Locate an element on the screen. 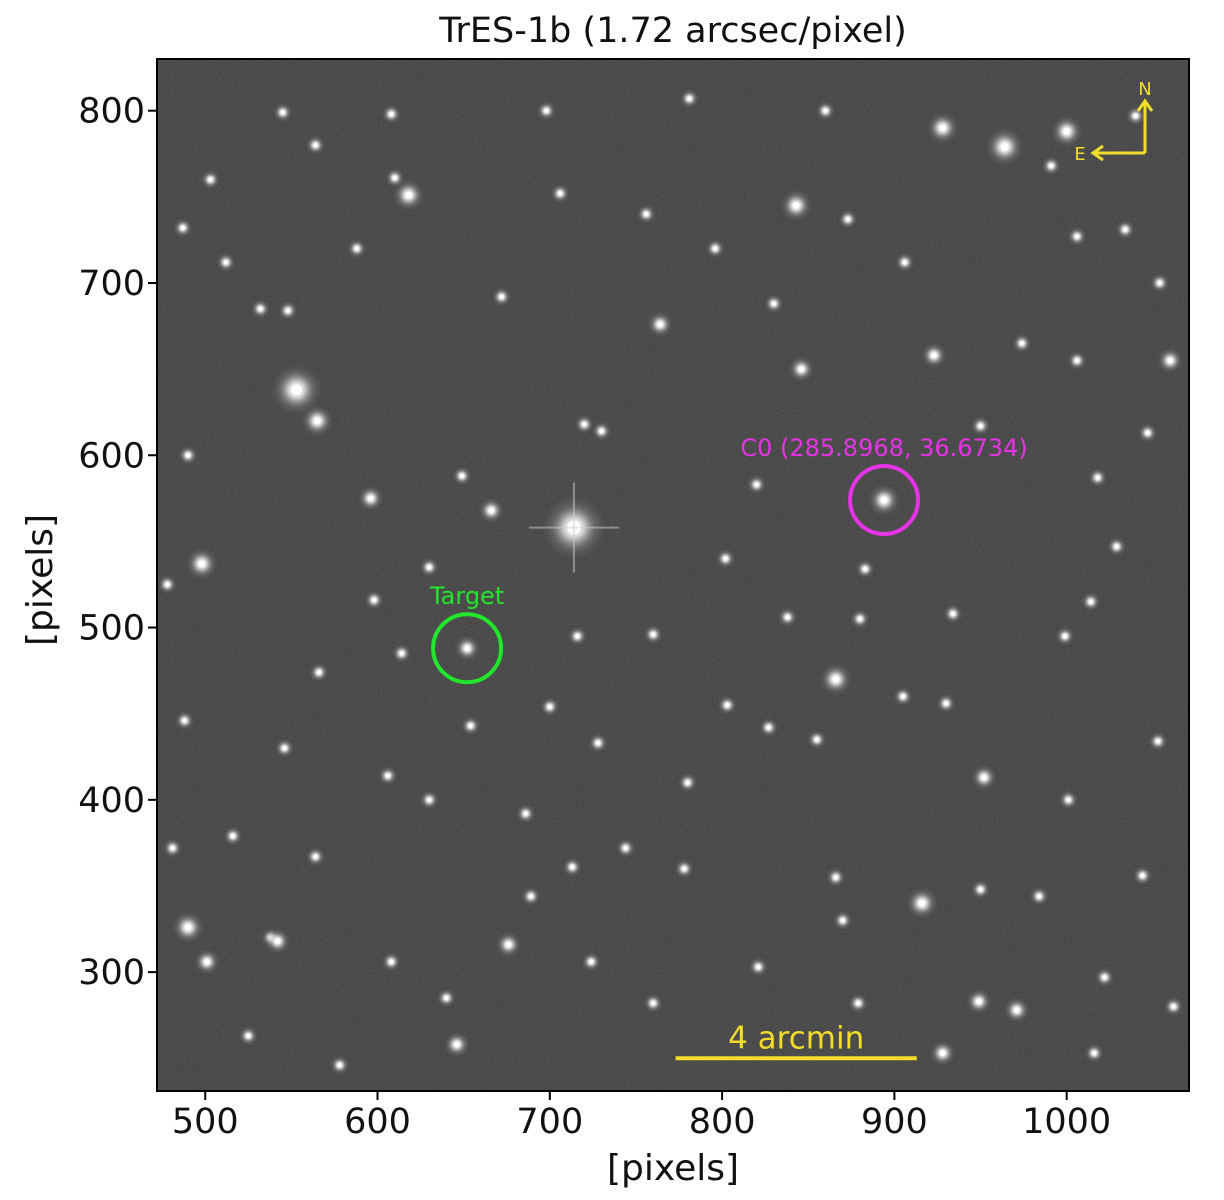  x-axis-label: [pixels] is located at coordinates (673, 1168).